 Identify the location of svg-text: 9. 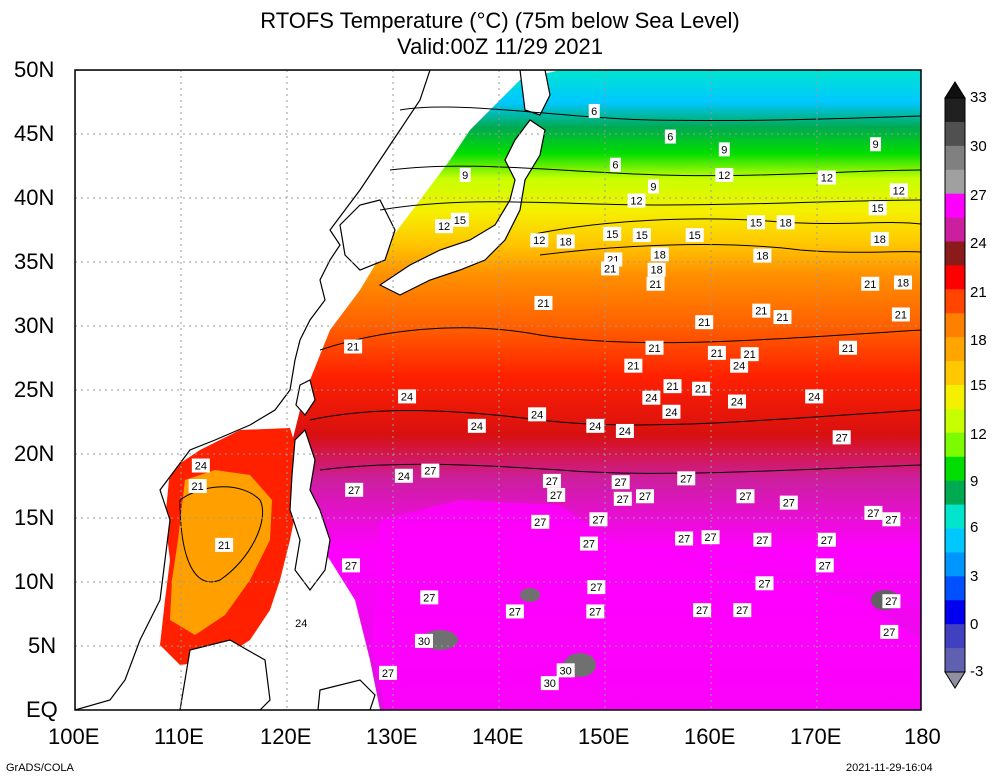
(465, 176).